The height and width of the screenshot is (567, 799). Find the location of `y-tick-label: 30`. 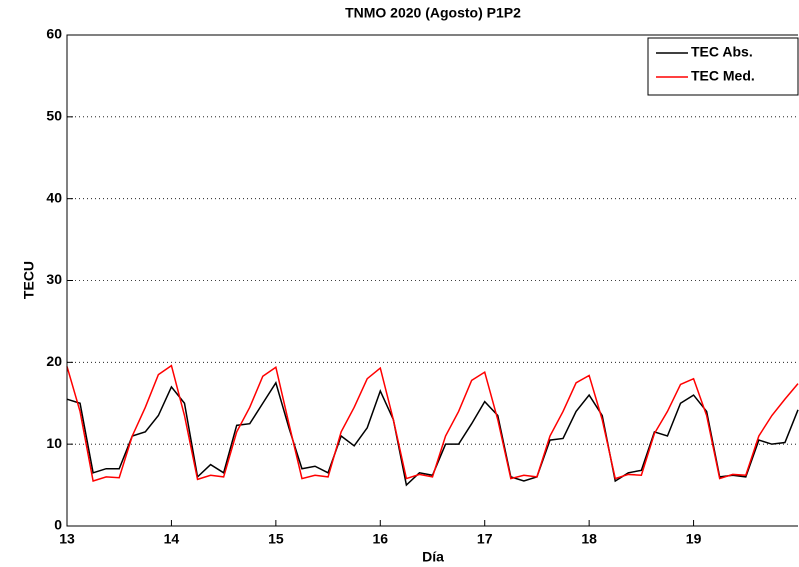

y-tick-label: 30 is located at coordinates (54, 279).